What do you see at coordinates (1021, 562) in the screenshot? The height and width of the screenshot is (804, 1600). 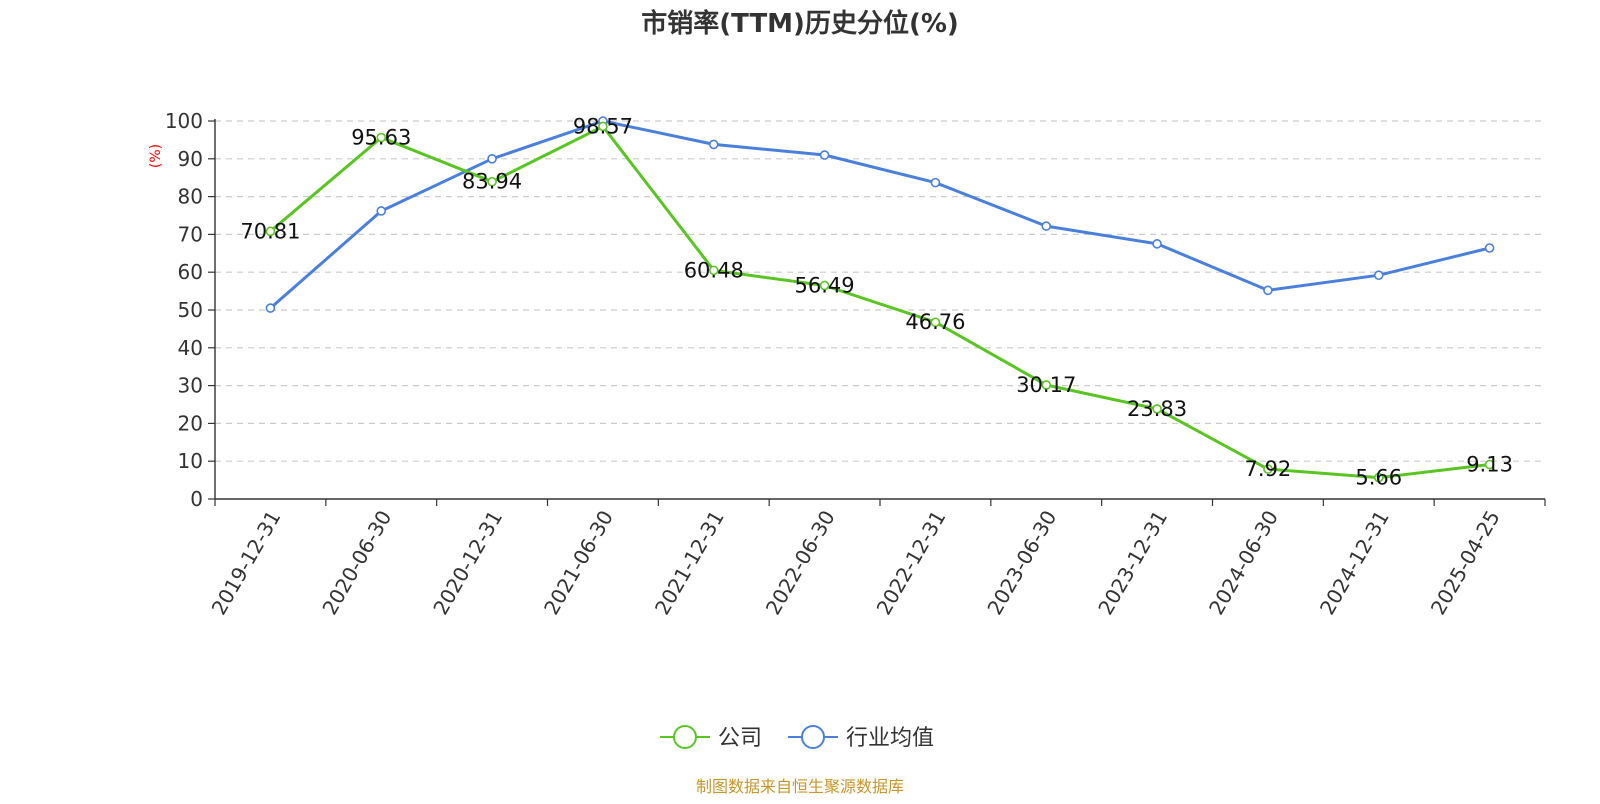 I see `x-tick-label: 2023-06-30` at bounding box center [1021, 562].